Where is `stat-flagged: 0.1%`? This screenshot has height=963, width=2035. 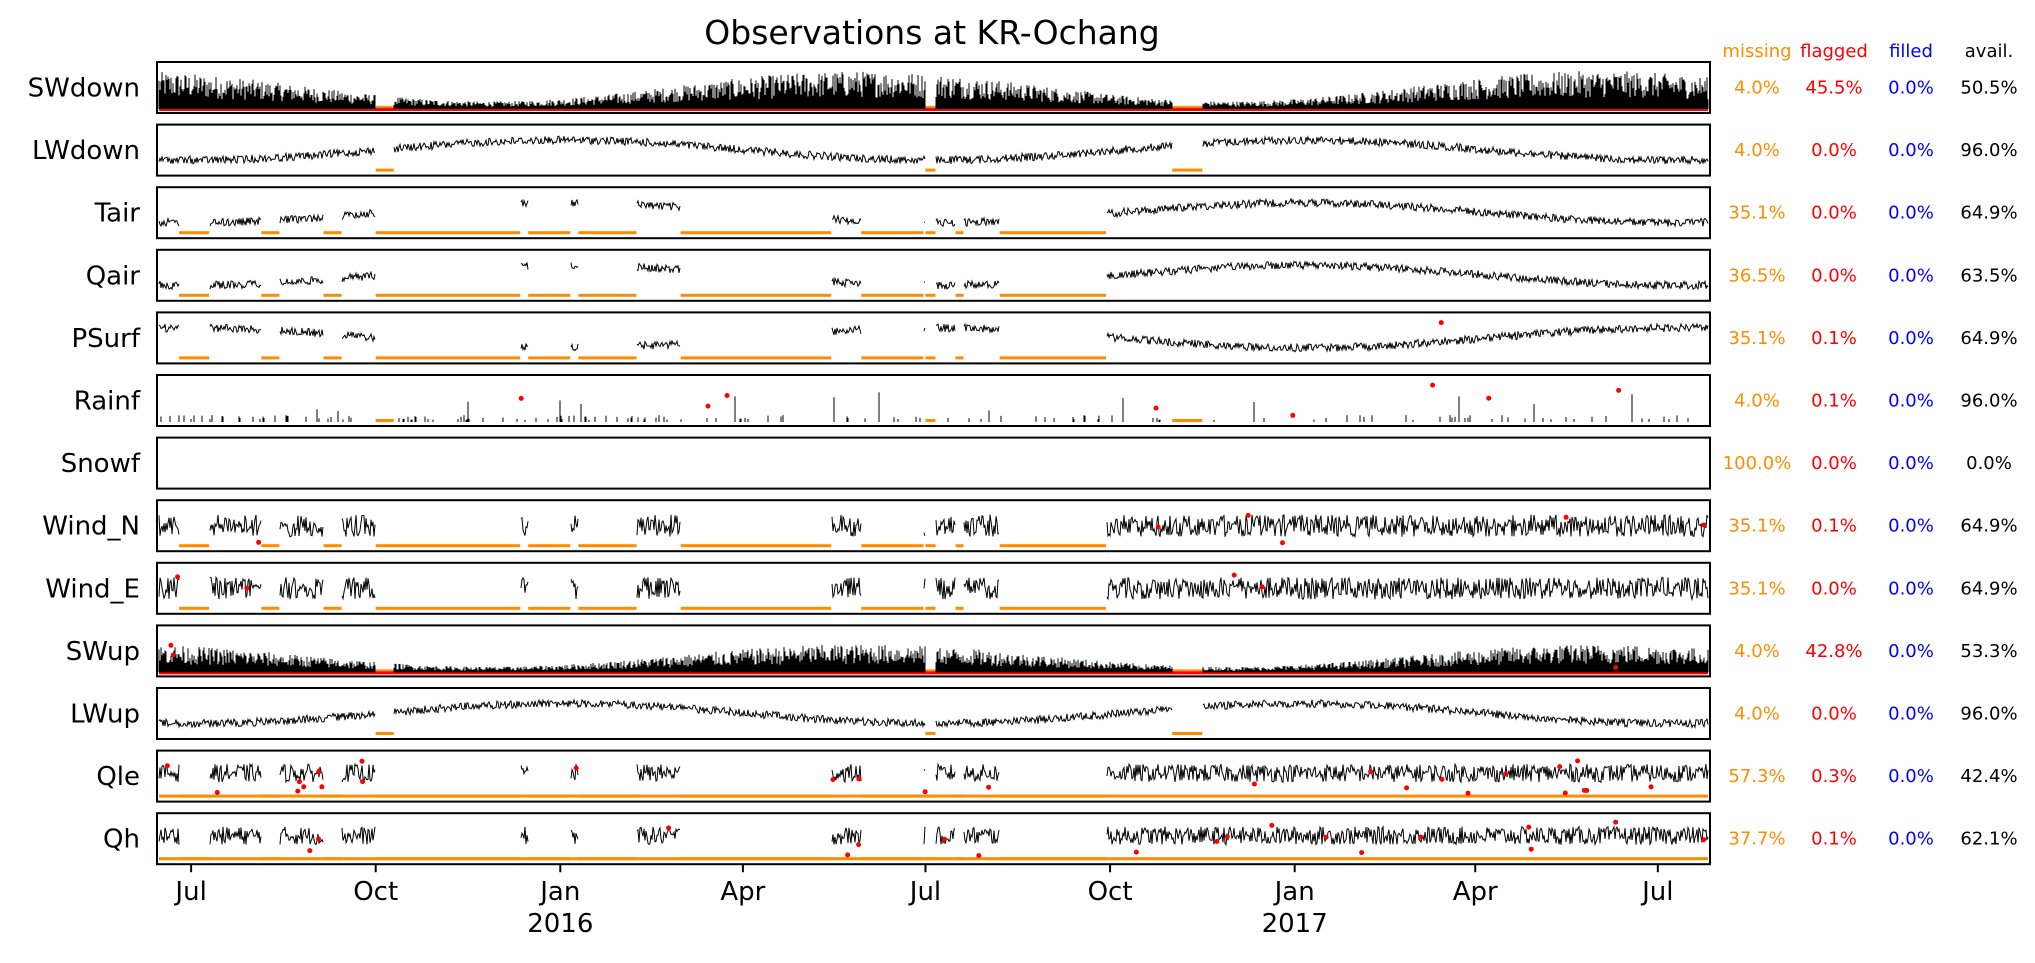
stat-flagged: 0.1% is located at coordinates (1834, 526).